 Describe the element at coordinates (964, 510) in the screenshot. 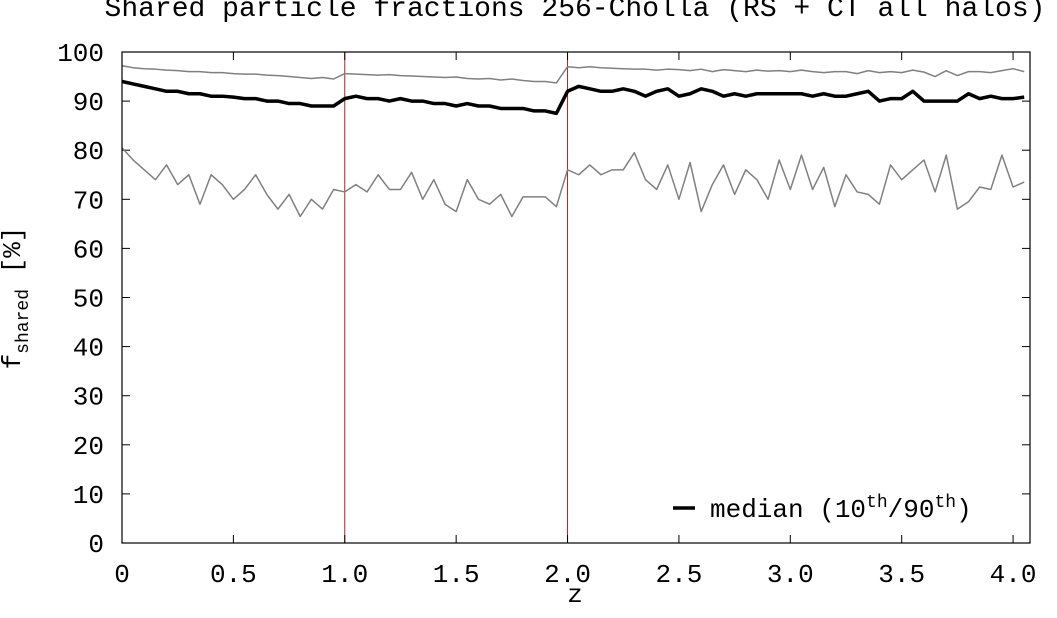

I see `legend-label-part: )` at that location.